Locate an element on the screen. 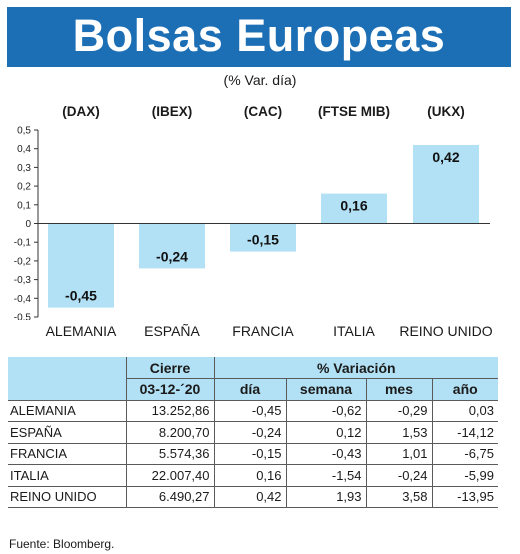  bar-españa is located at coordinates (172, 246).